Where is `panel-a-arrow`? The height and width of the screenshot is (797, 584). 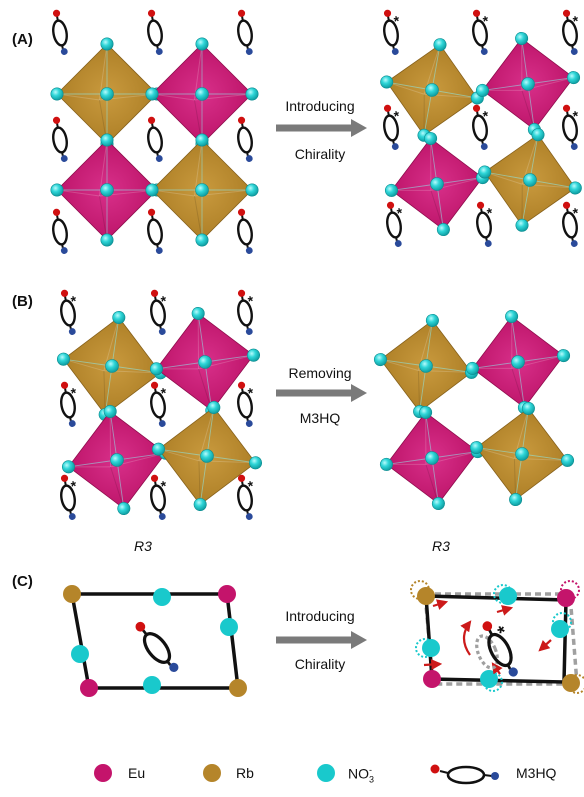
panel-a-arrow is located at coordinates (321, 128).